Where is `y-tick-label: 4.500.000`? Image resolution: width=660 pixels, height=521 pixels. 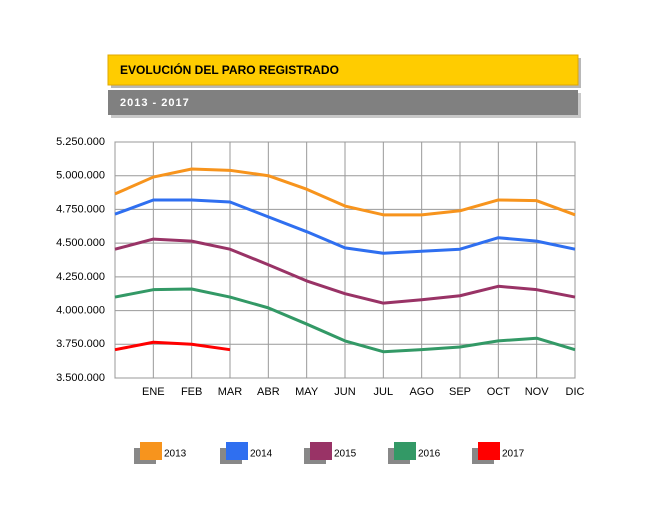
y-tick-label: 4.500.000 is located at coordinates (80, 243).